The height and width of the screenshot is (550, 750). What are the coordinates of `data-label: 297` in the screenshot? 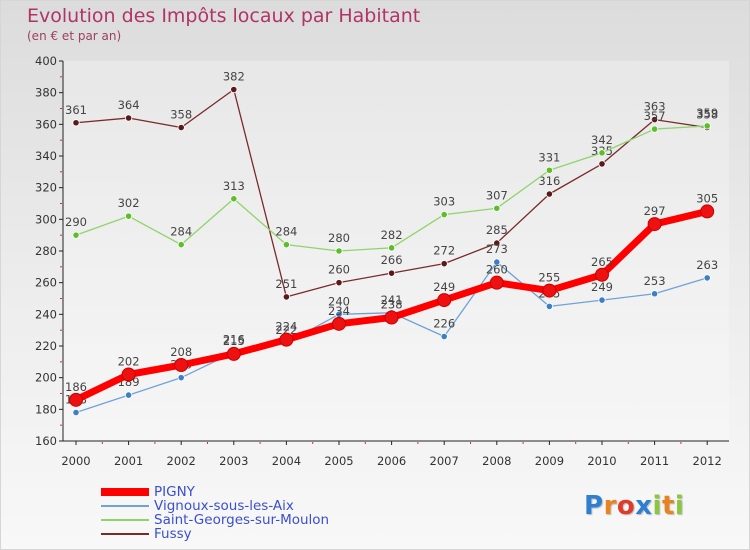 It's located at (655, 211).